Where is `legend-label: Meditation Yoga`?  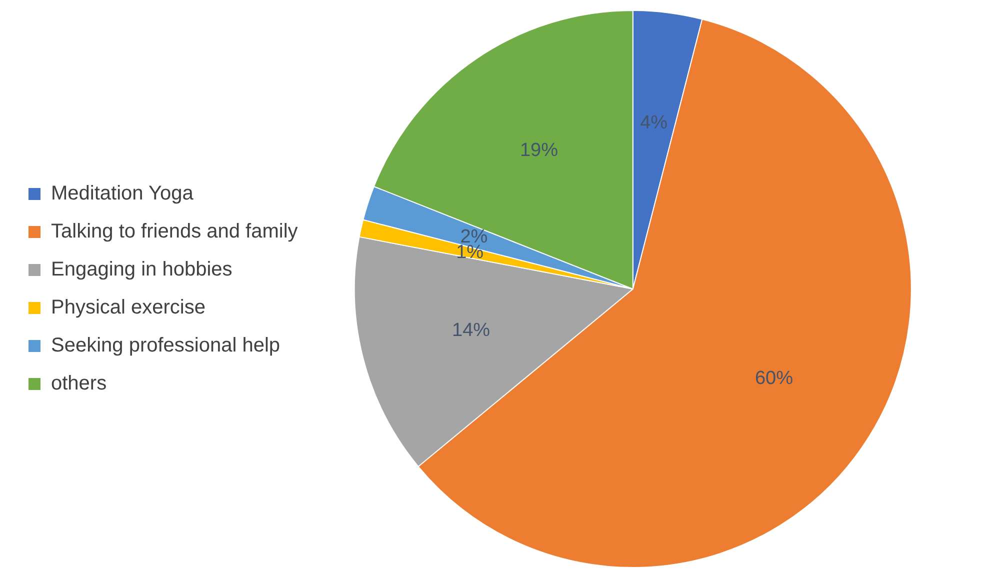
legend-label: Meditation Yoga is located at coordinates (122, 193).